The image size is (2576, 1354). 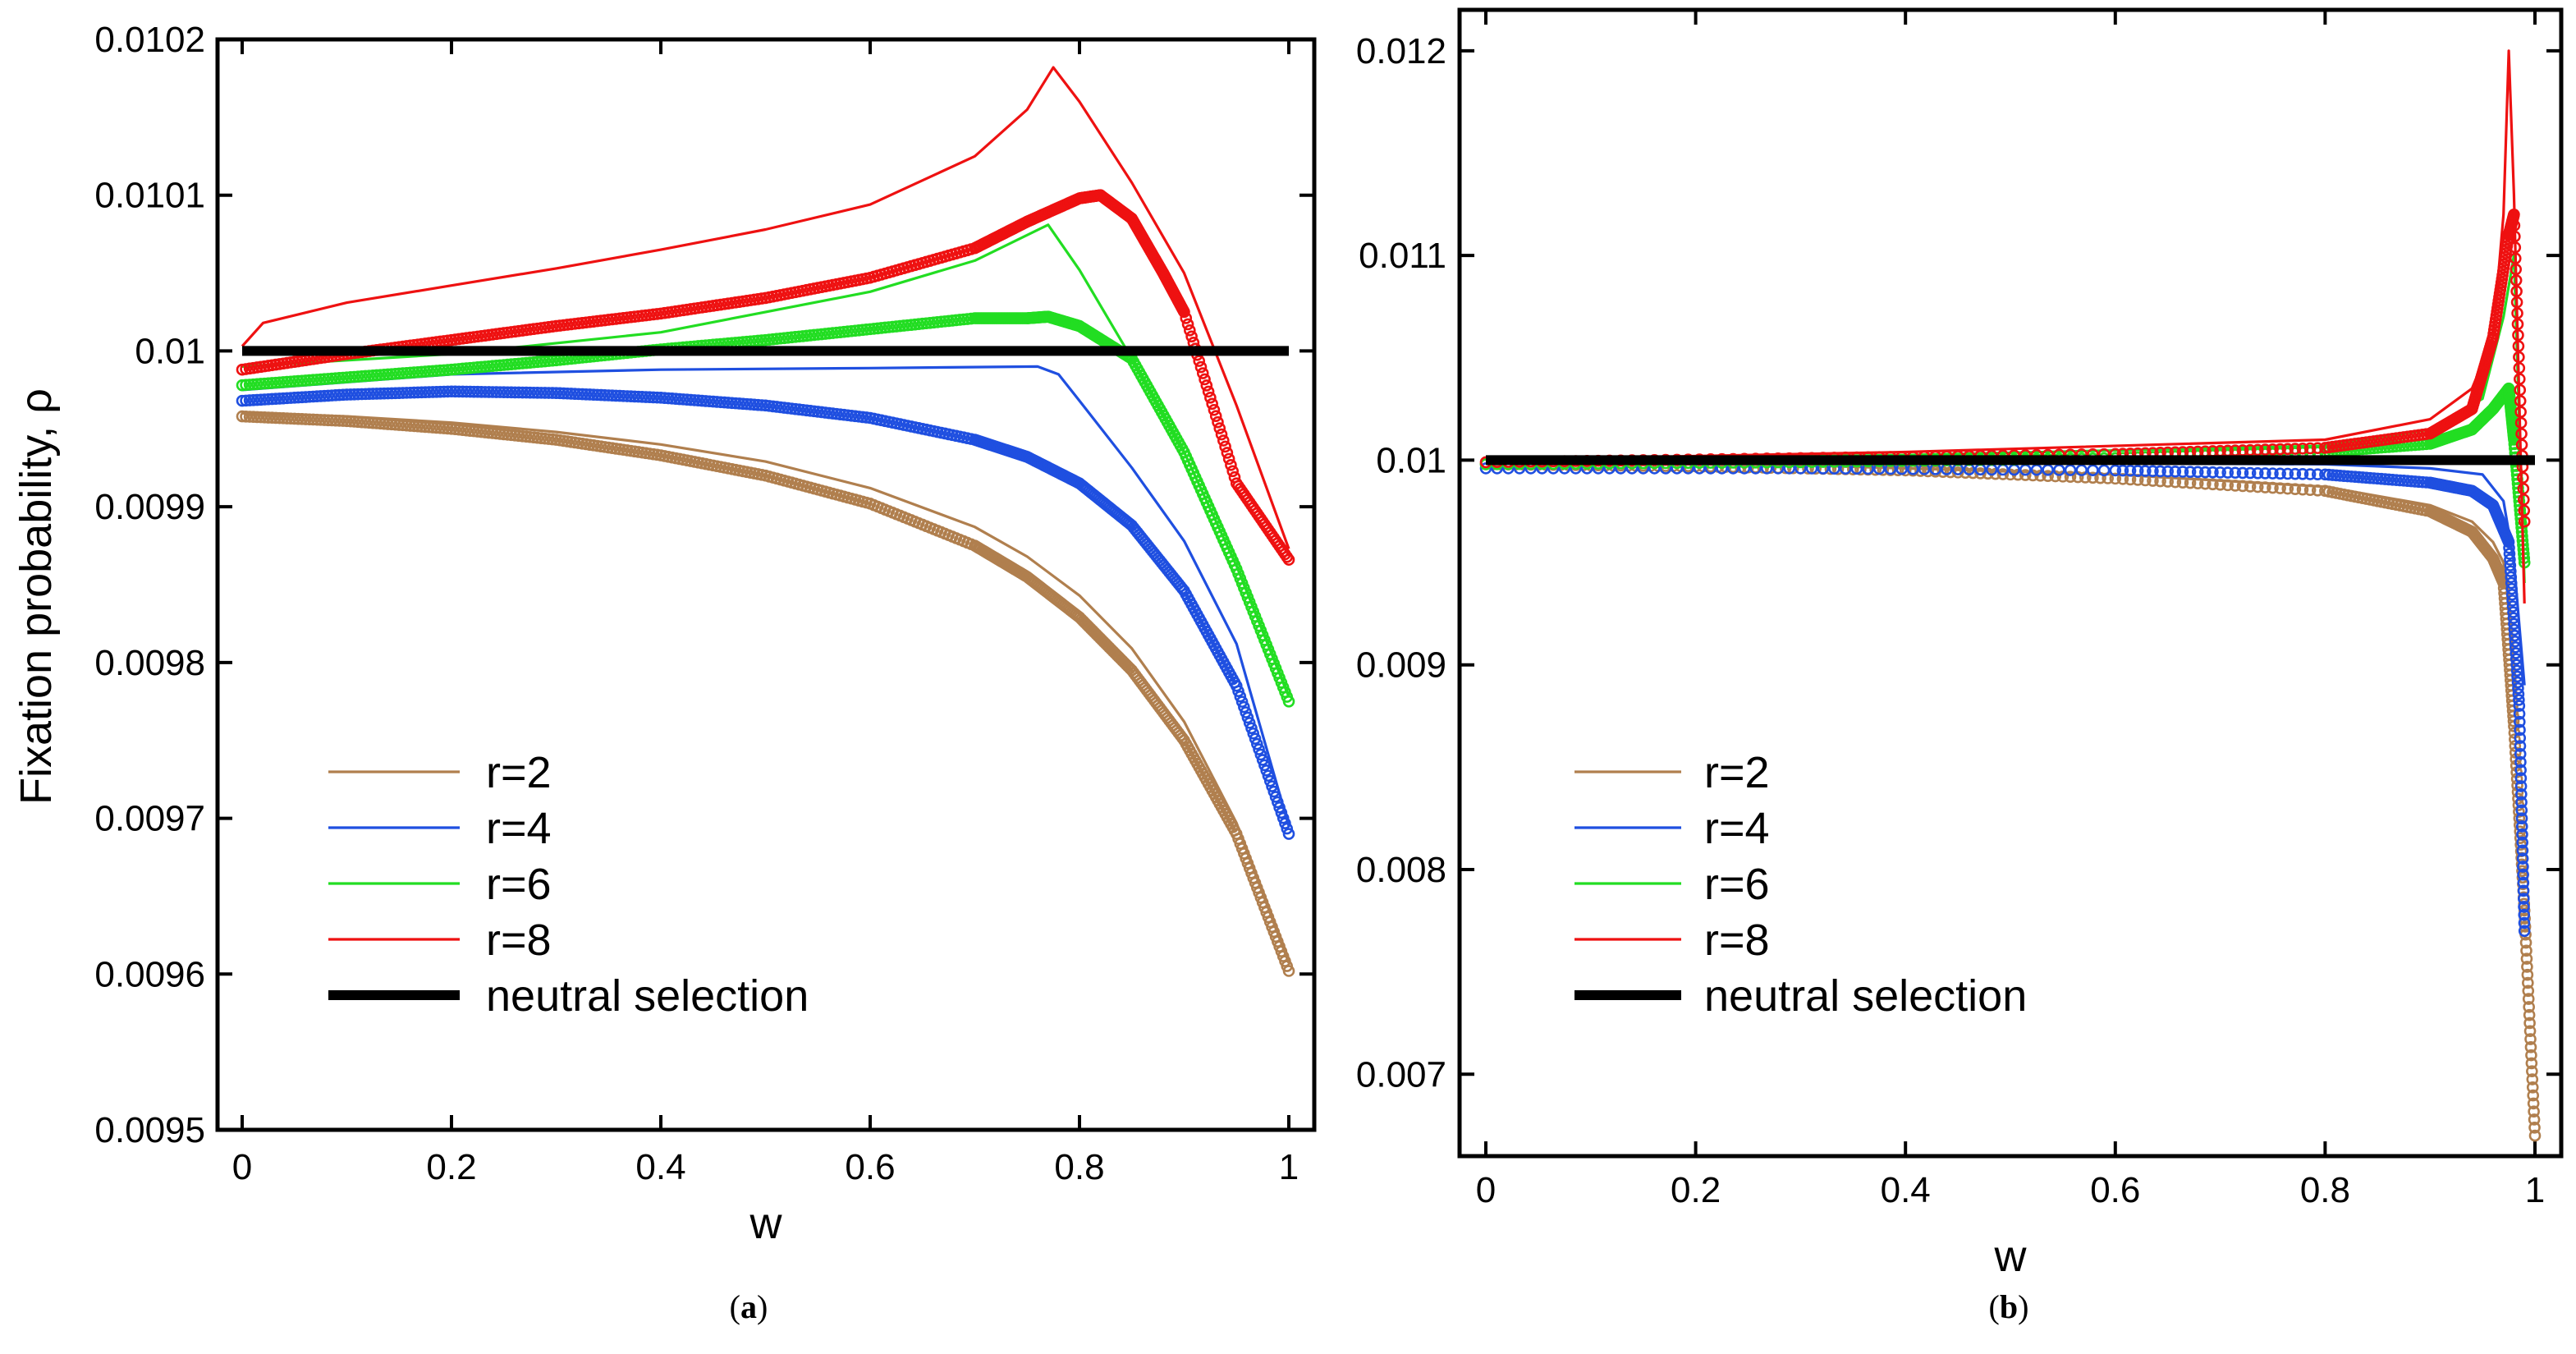 What do you see at coordinates (1402, 256) in the screenshot?
I see `y-tick-label: 0.011` at bounding box center [1402, 256].